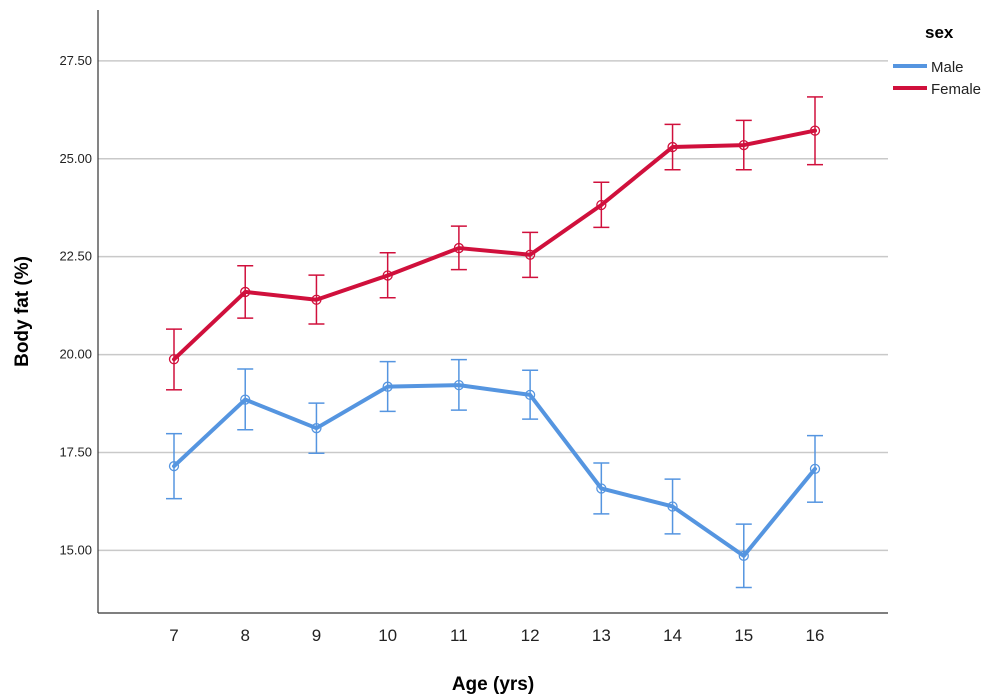  What do you see at coordinates (956, 89) in the screenshot?
I see `legend-label-female: Female` at bounding box center [956, 89].